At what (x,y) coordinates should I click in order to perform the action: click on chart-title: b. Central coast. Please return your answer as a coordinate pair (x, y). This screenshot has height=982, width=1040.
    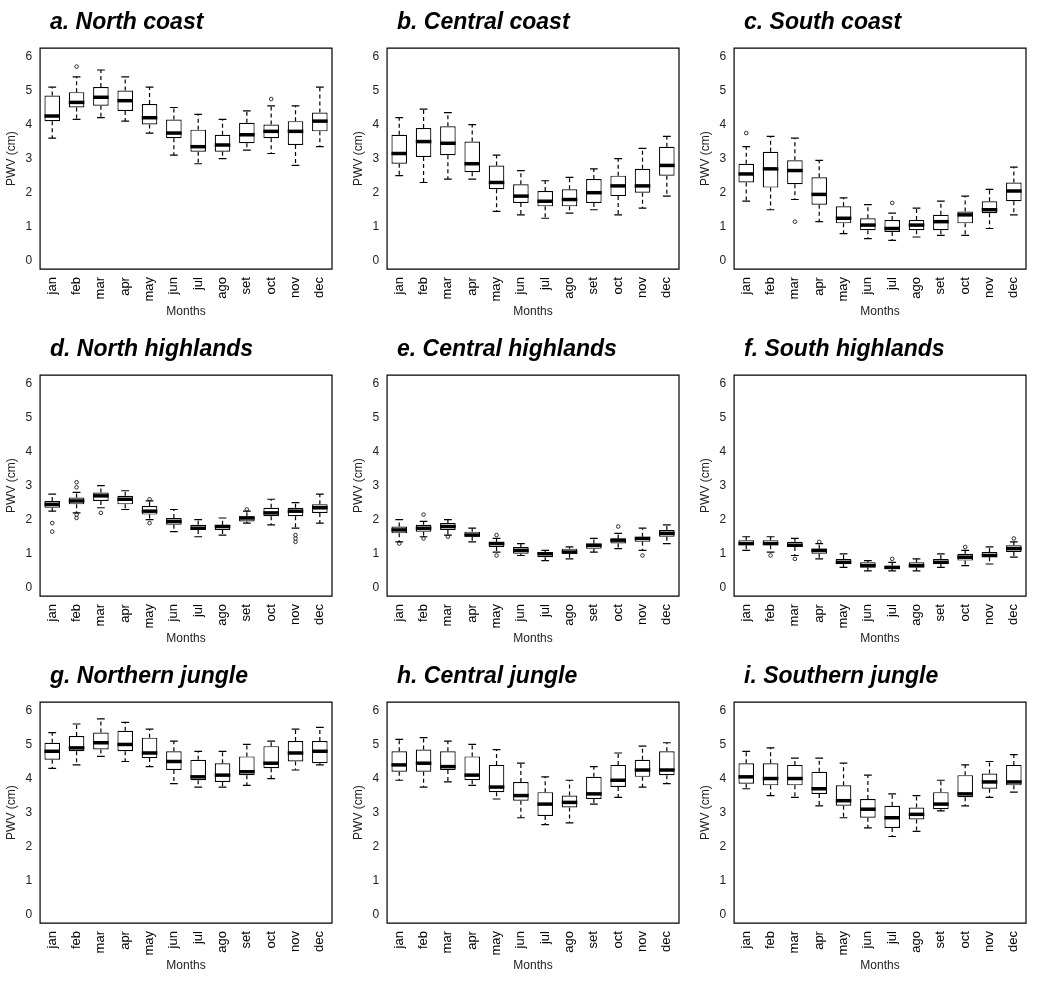
    Looking at the image, I should click on (484, 21).